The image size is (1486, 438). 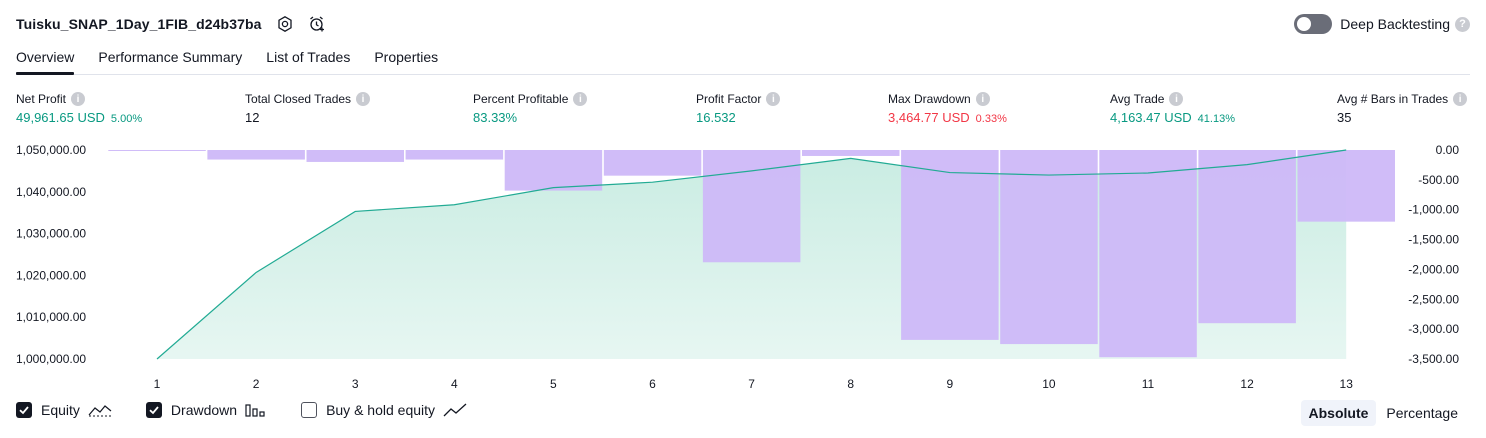 What do you see at coordinates (738, 108) in the screenshot?
I see `metric-profit-factor: Profit Factor i 16.532` at bounding box center [738, 108].